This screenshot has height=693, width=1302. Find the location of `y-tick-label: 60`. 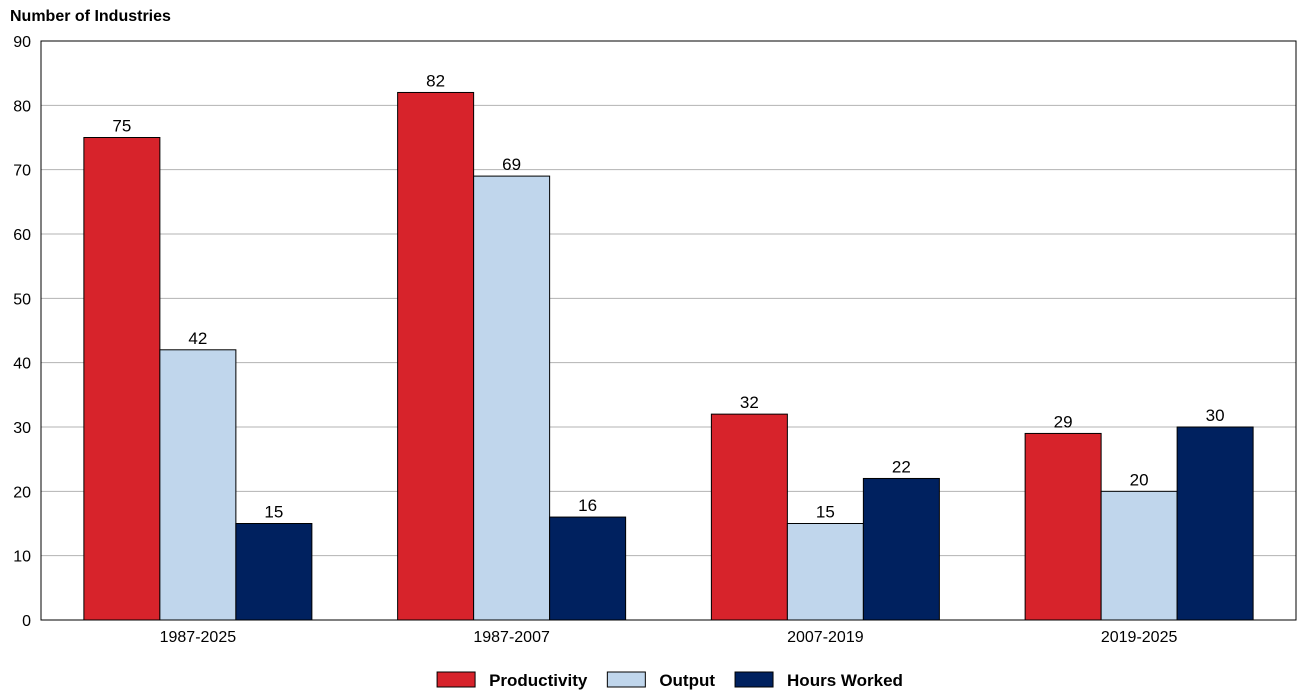

y-tick-label: 60 is located at coordinates (22, 235).